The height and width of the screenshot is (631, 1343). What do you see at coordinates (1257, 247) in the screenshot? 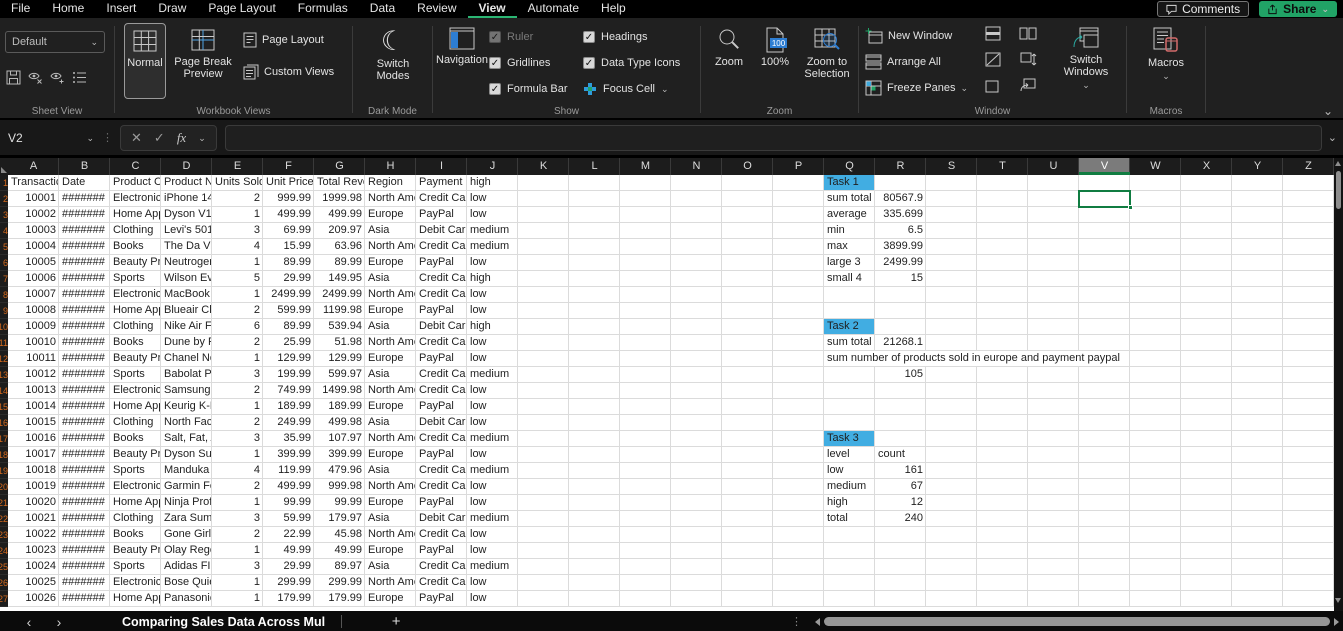
I see `cell-Y5` at bounding box center [1257, 247].